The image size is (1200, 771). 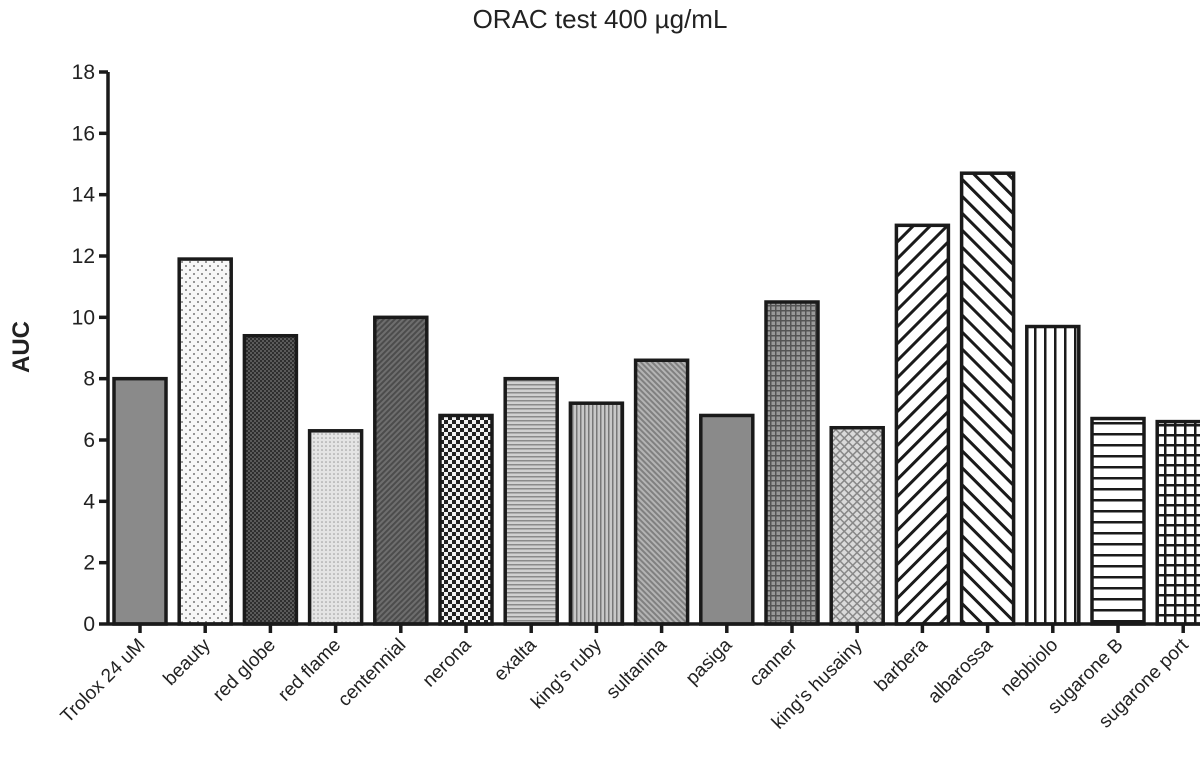 I want to click on x-tick-label: exalta, so click(x=515, y=659).